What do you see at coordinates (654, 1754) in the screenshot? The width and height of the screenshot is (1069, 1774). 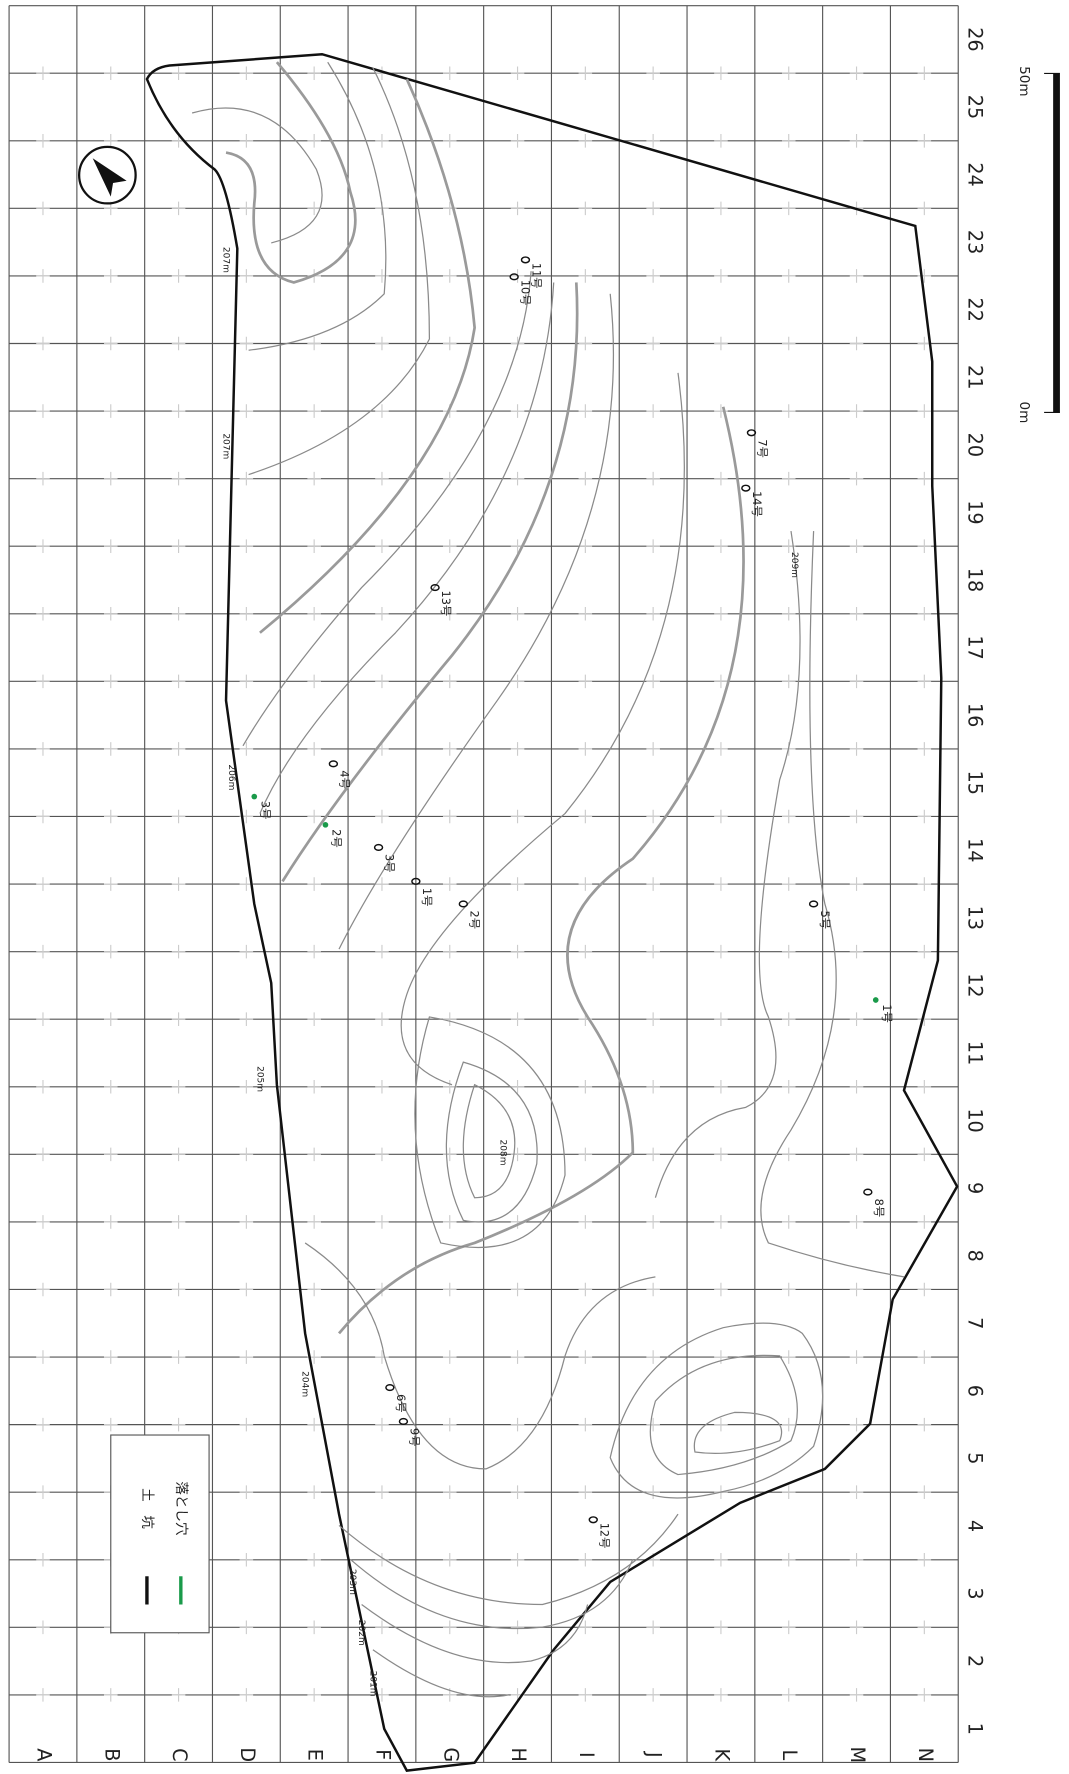 I see `column-label: J` at bounding box center [654, 1754].